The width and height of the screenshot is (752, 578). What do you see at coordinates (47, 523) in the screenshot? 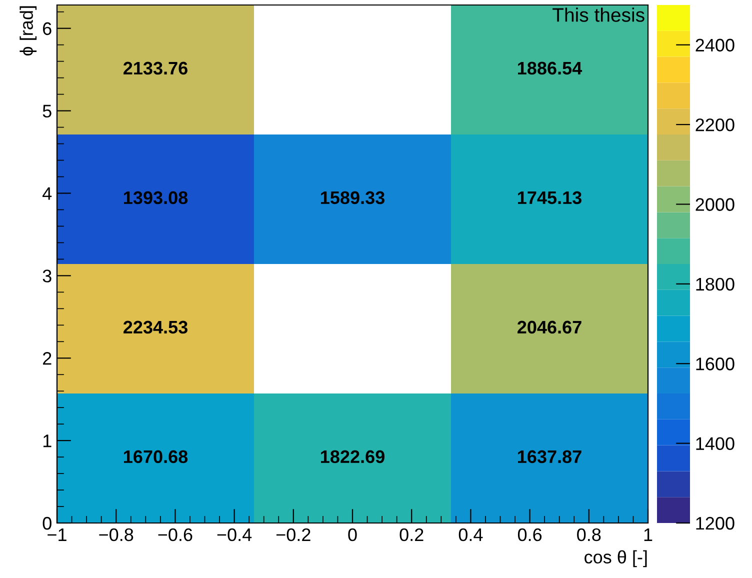
I see `y-tick-label: 0` at bounding box center [47, 523].